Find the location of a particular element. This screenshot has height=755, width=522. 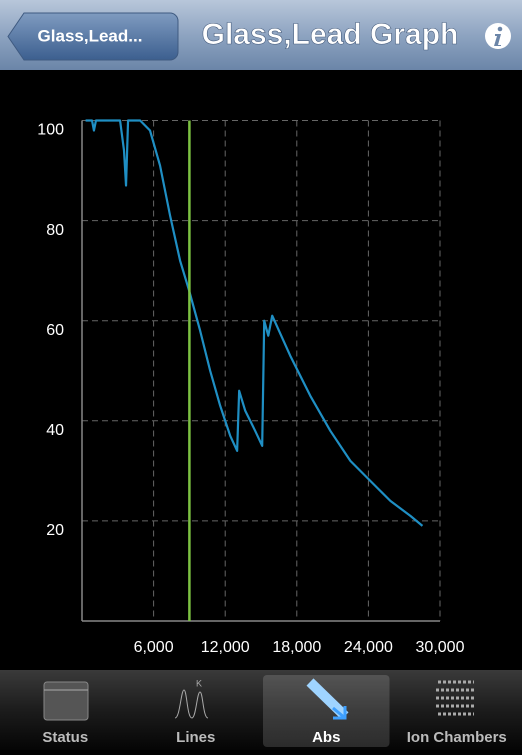

y-tick-label: 40 is located at coordinates (55, 430).